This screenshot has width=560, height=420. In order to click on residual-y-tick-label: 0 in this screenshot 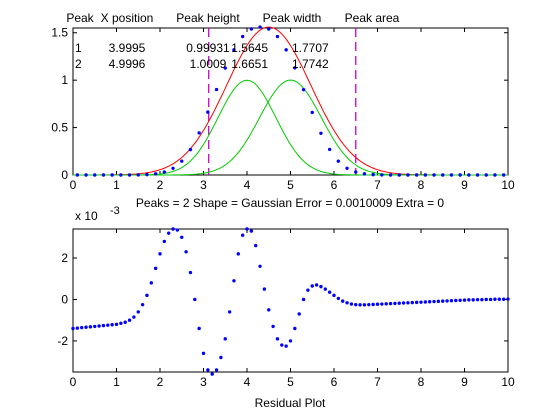, I will do `click(64, 299)`.